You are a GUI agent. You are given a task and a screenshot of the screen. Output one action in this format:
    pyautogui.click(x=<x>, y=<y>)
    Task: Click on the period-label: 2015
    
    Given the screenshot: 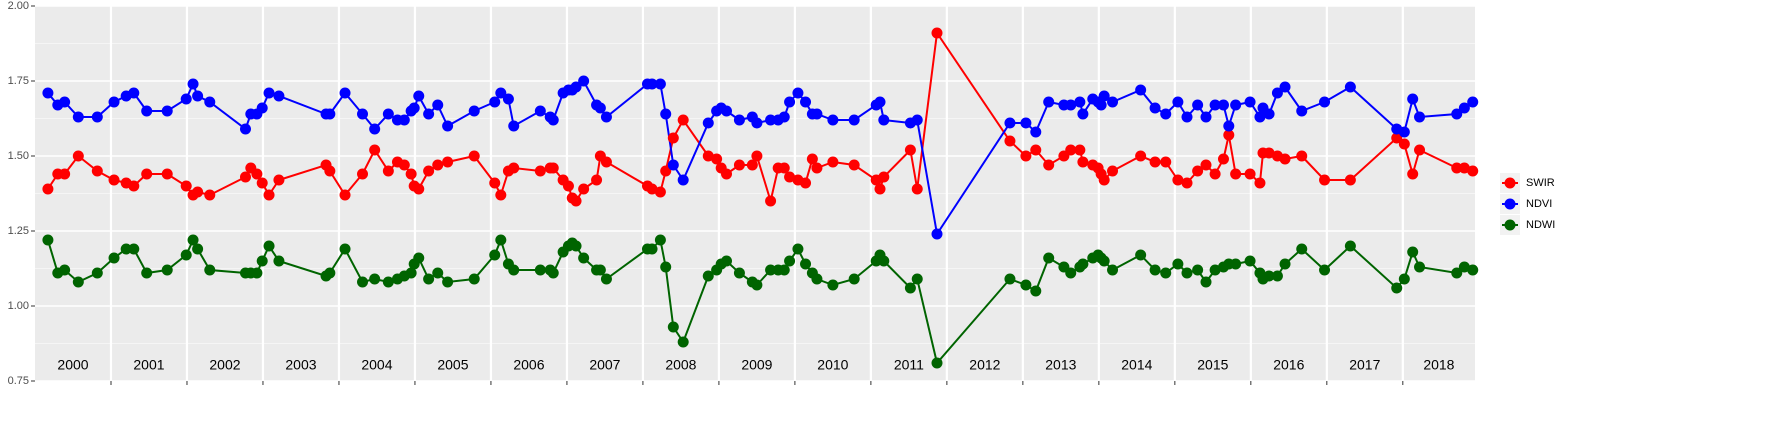 What is the action you would take?
    pyautogui.click(x=1212, y=365)
    